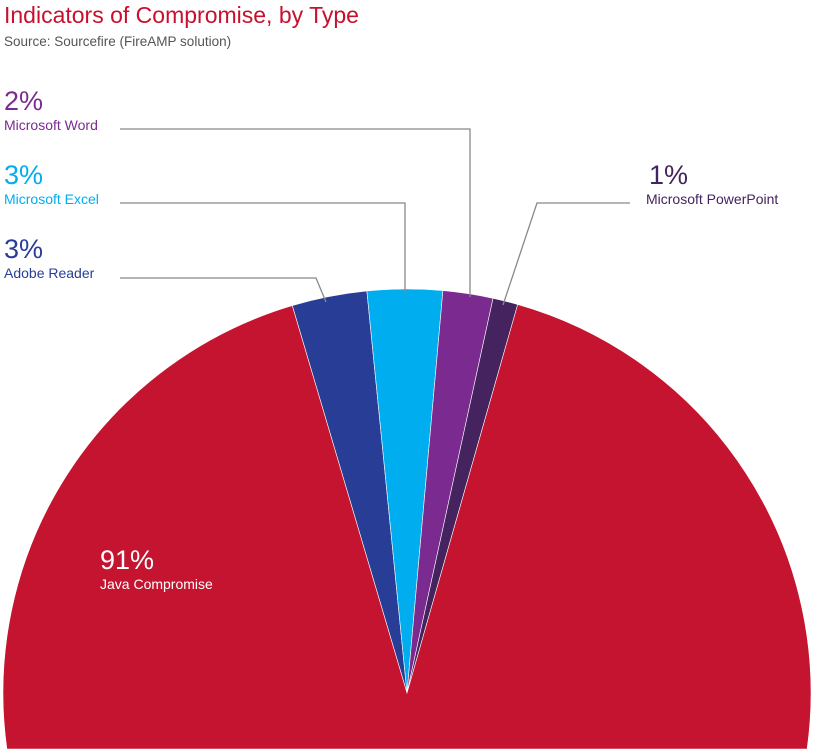  I want to click on label-word-name: Microsoft Word, so click(51, 125).